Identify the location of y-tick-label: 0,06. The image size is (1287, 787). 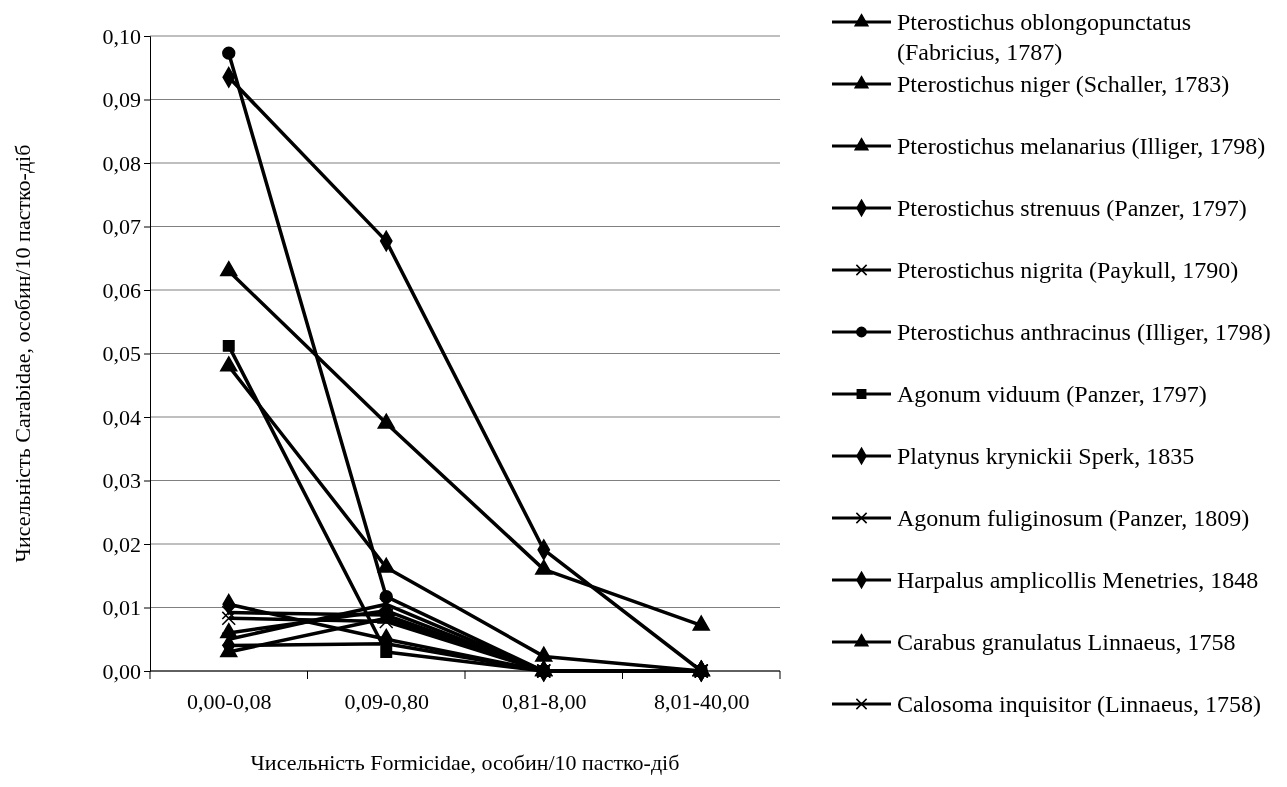
(121, 290).